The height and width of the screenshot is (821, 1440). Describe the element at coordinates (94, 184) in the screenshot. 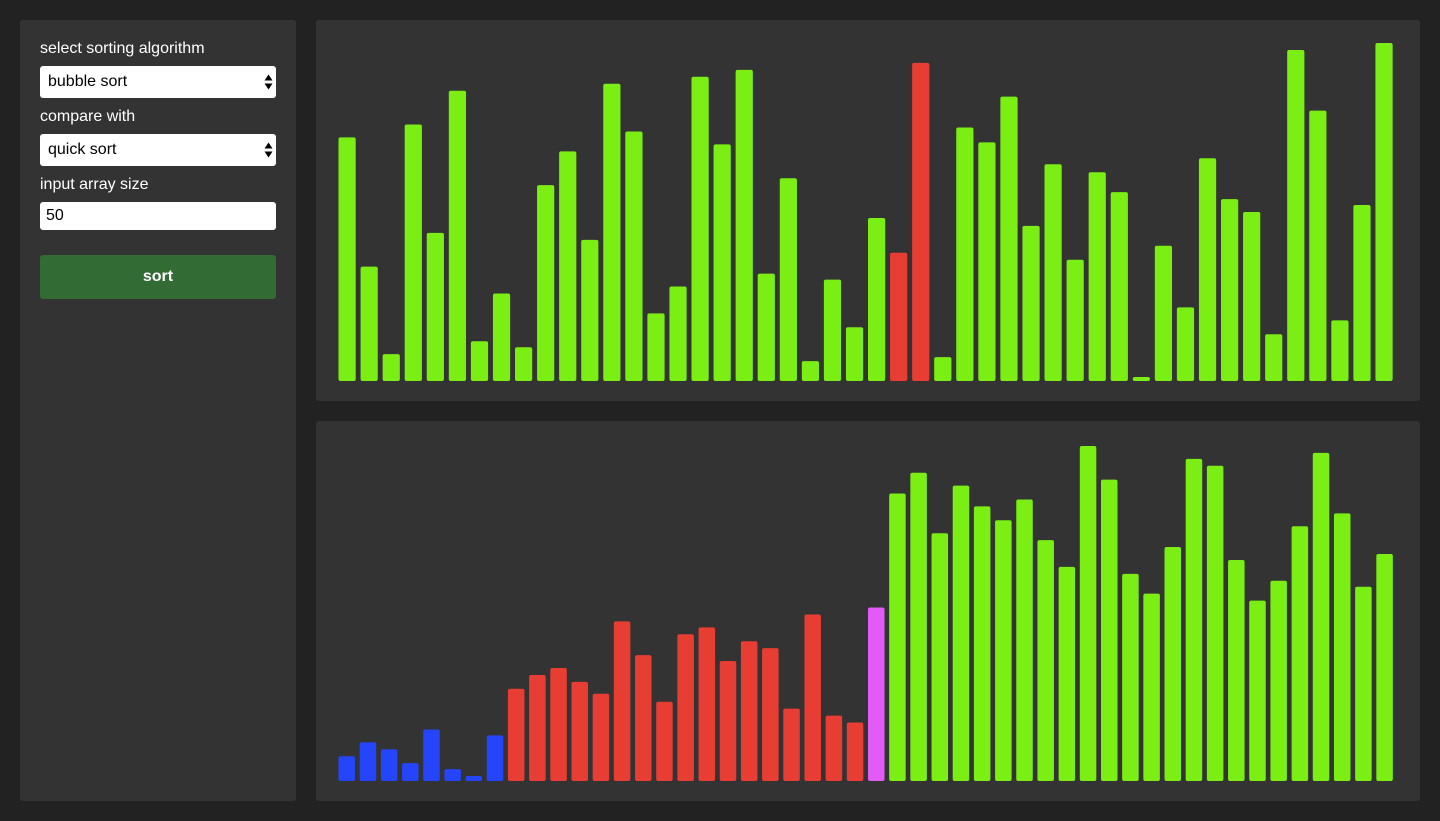

I see `size-label: input array size` at that location.